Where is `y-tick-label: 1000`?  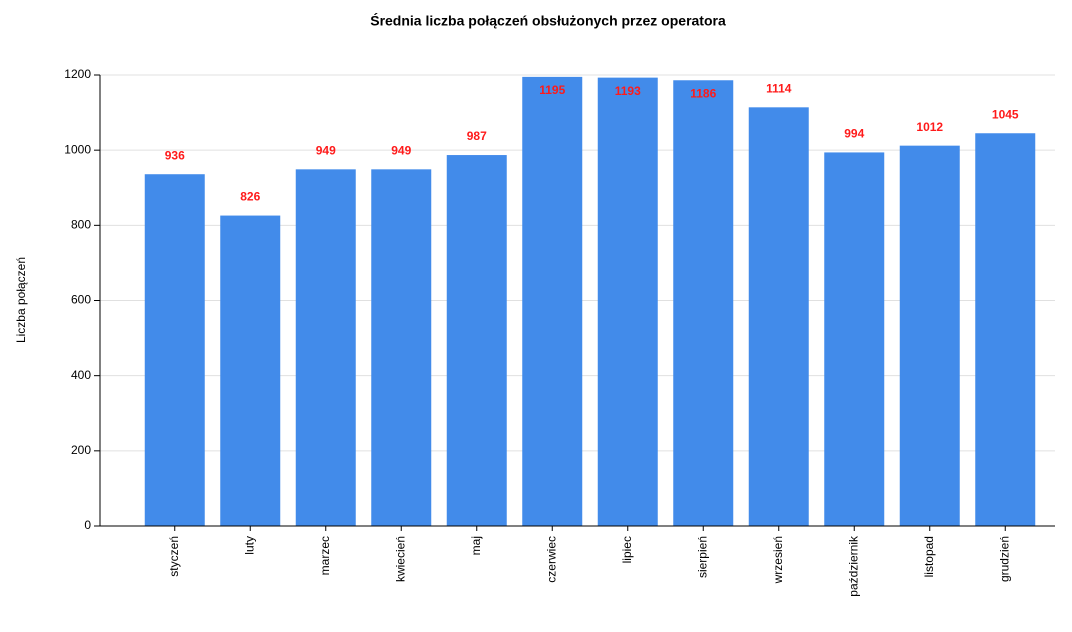
y-tick-label: 1000 is located at coordinates (77, 149).